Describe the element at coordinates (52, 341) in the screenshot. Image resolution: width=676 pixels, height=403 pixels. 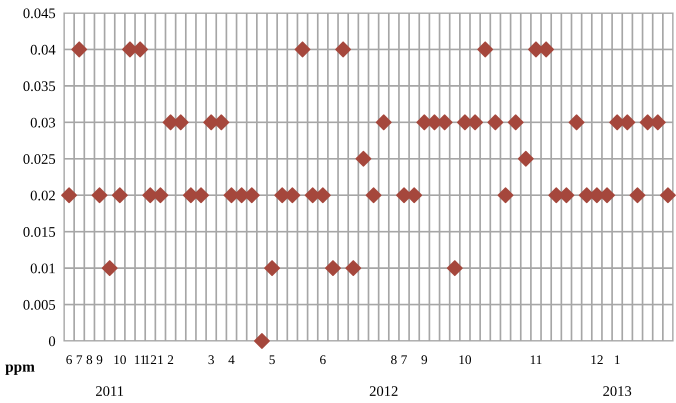
I see `y-tick-label: 0` at that location.